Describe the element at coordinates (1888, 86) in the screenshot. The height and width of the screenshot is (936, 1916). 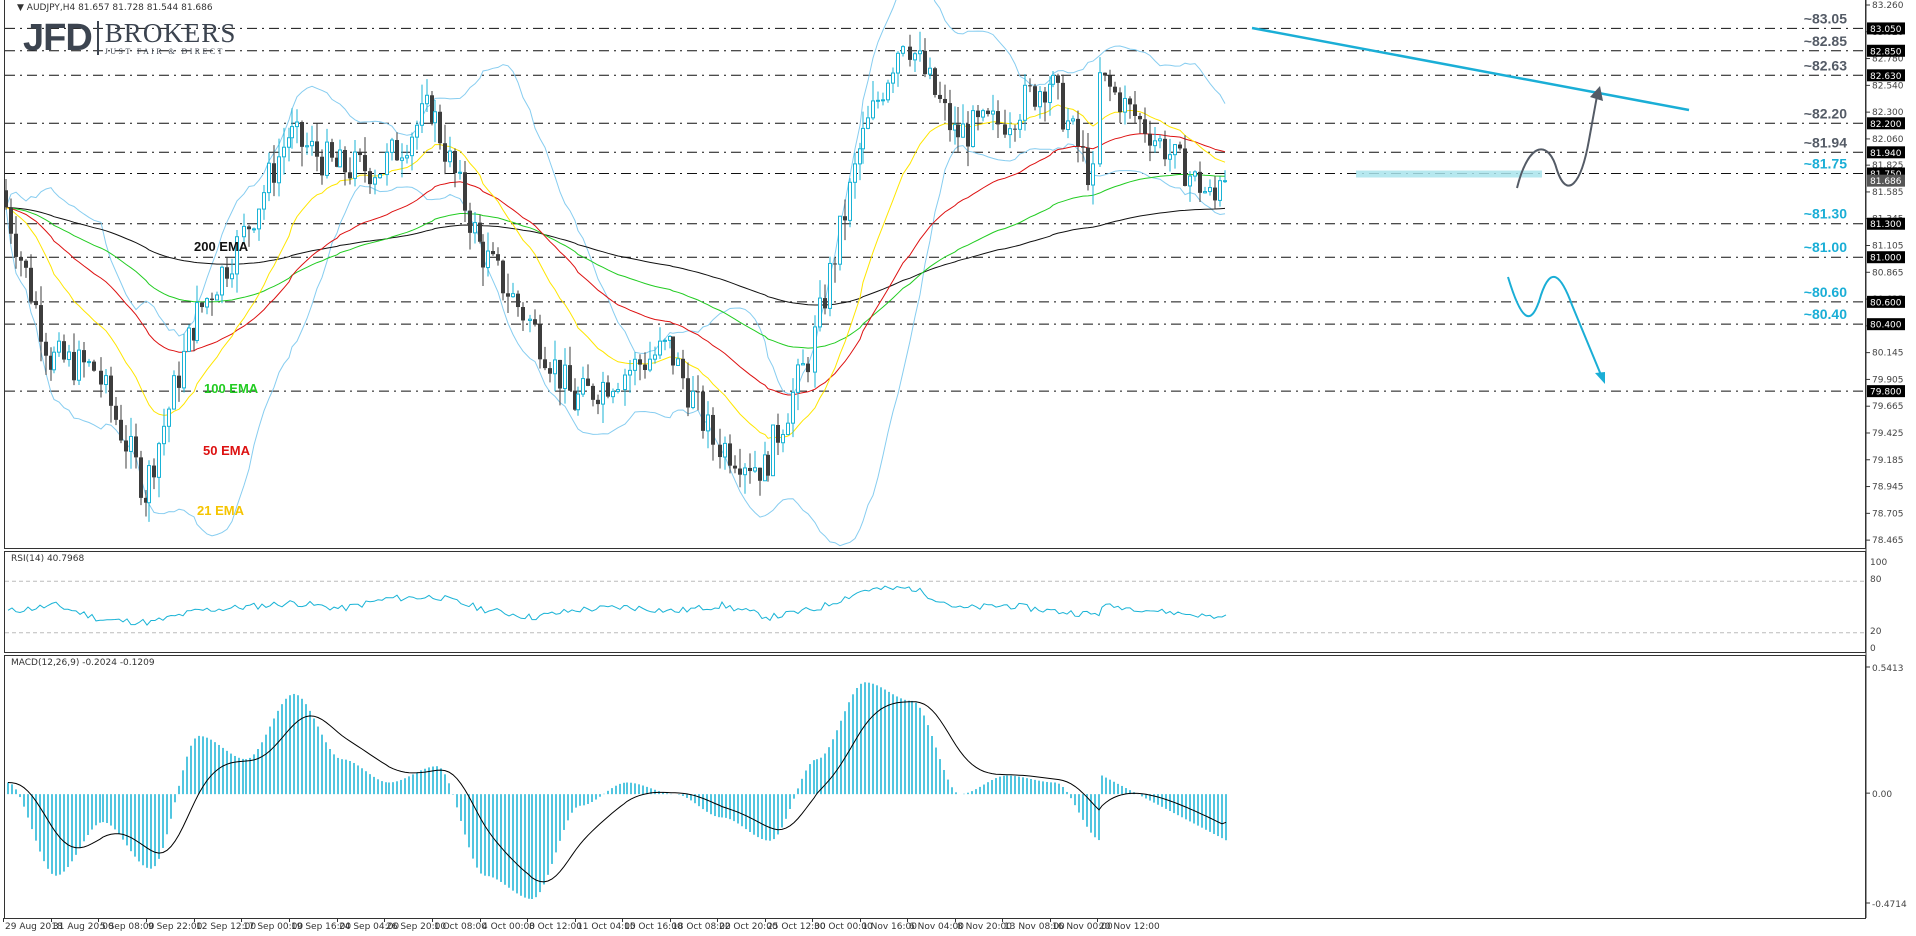
I see `price-tick: 82.540` at that location.